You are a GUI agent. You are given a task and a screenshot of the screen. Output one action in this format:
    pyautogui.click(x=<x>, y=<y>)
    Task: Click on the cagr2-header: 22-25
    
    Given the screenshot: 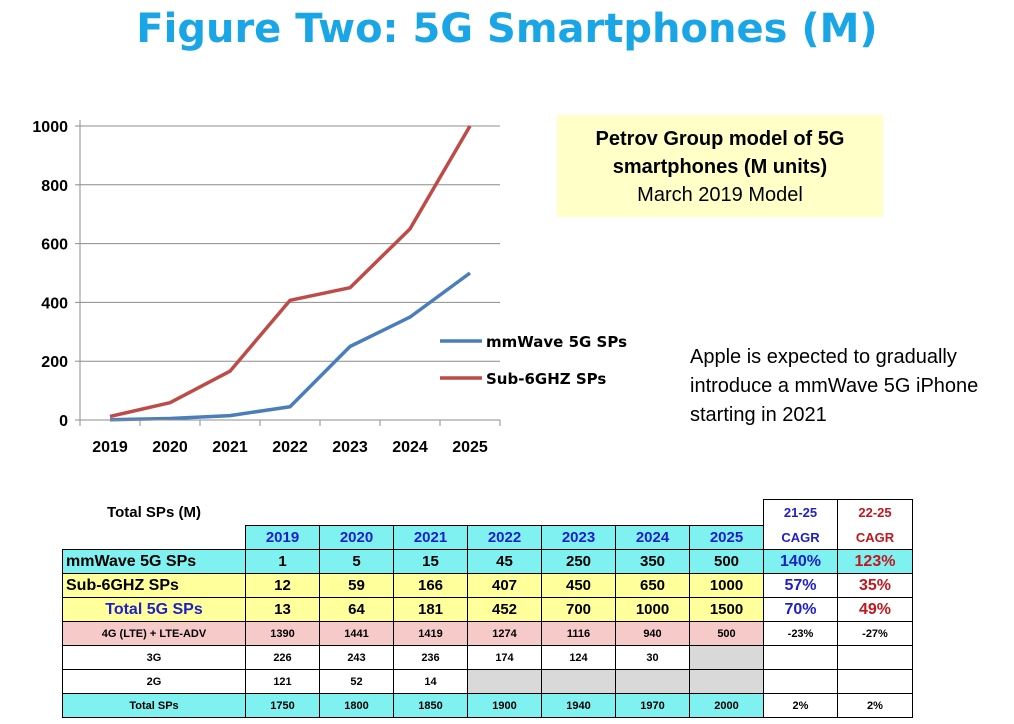 What is the action you would take?
    pyautogui.click(x=875, y=512)
    